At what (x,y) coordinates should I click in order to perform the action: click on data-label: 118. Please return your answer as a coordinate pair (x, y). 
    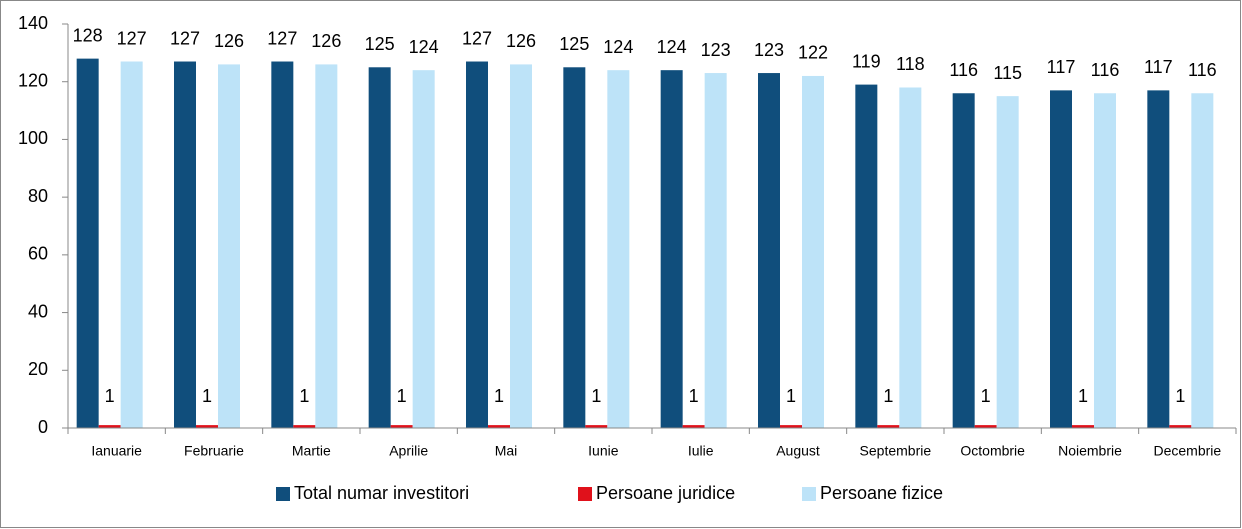
    Looking at the image, I should click on (910, 64).